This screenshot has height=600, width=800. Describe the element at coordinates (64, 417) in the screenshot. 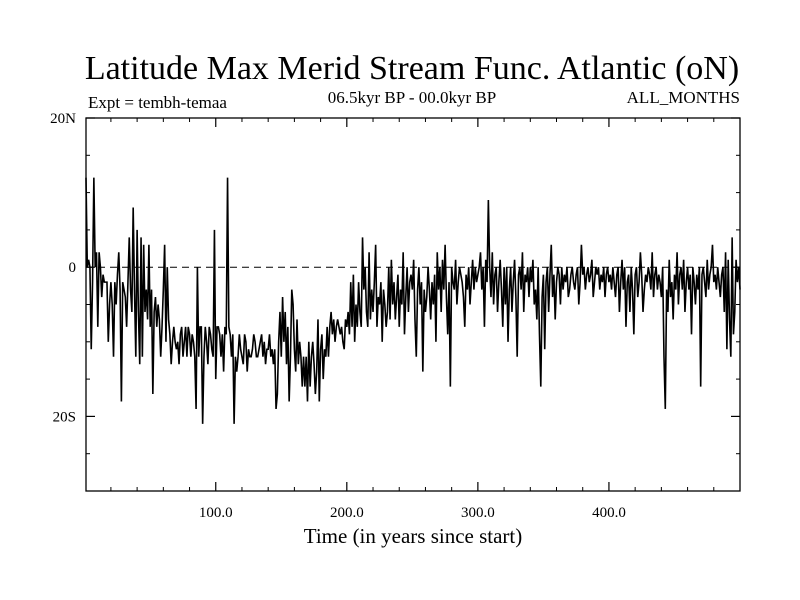

I see `y-tick-label: 20S` at that location.